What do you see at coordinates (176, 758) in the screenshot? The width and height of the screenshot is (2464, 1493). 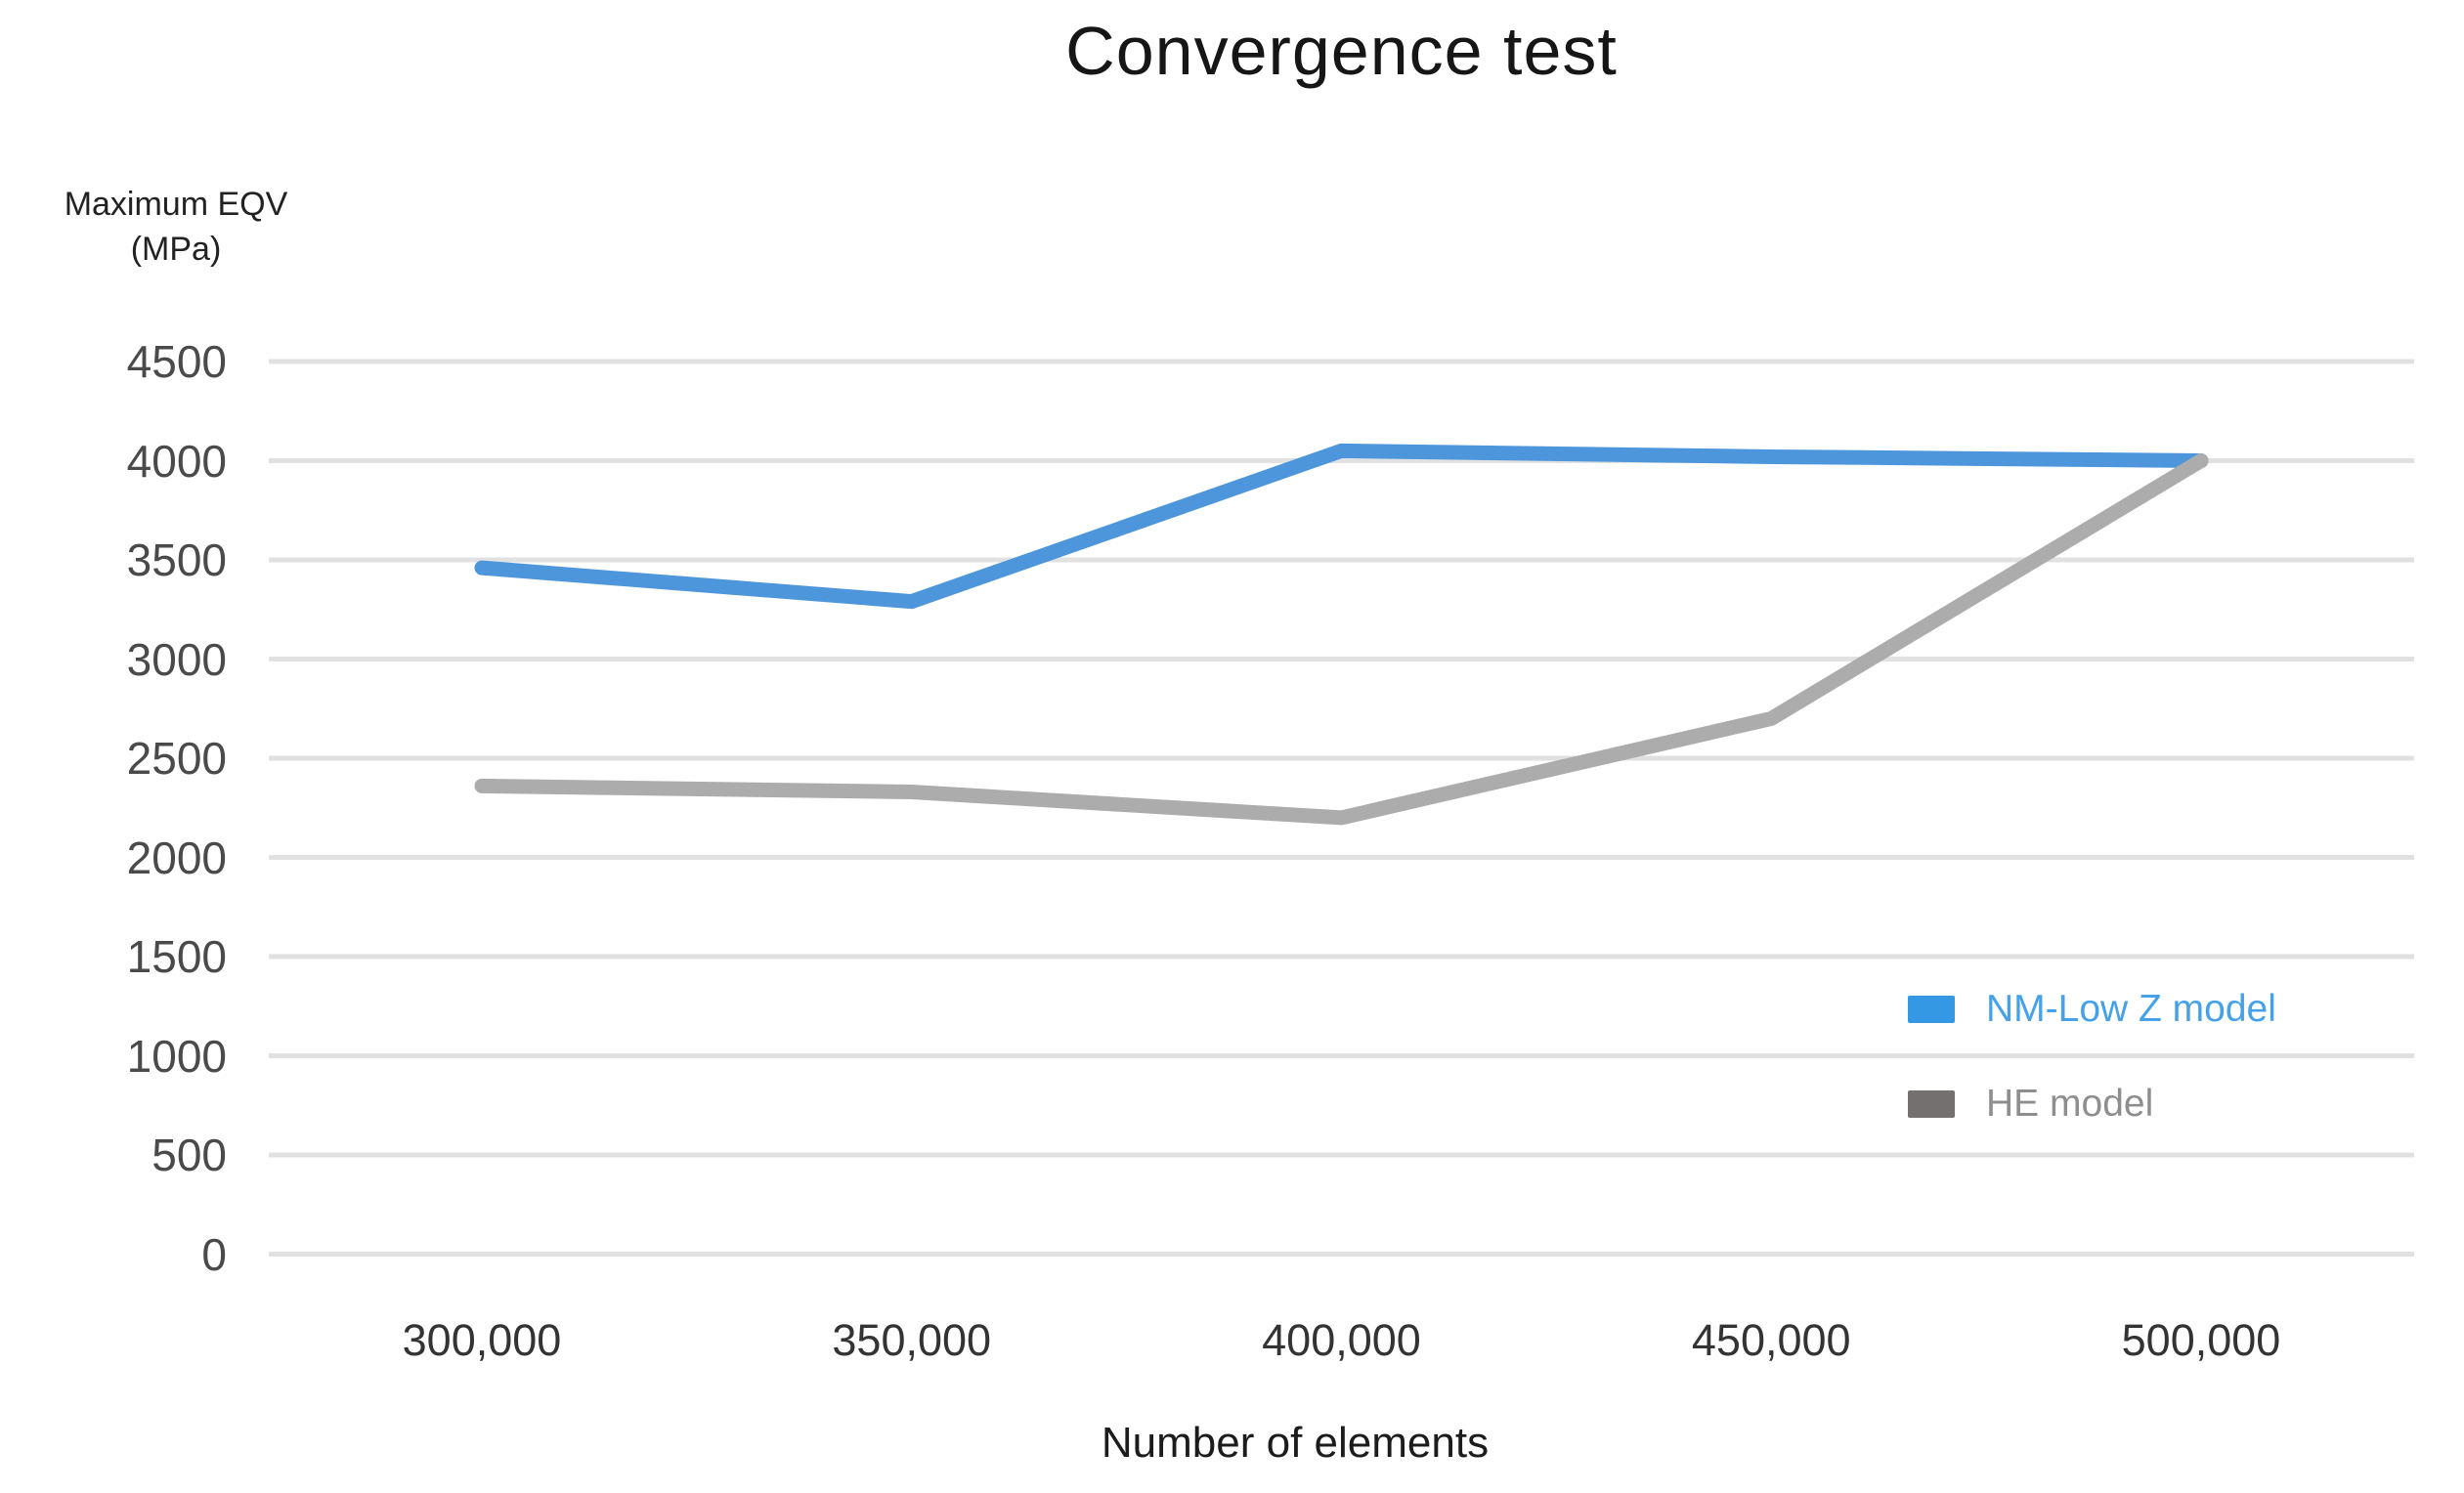 I see `y-tick-label: 2500` at bounding box center [176, 758].